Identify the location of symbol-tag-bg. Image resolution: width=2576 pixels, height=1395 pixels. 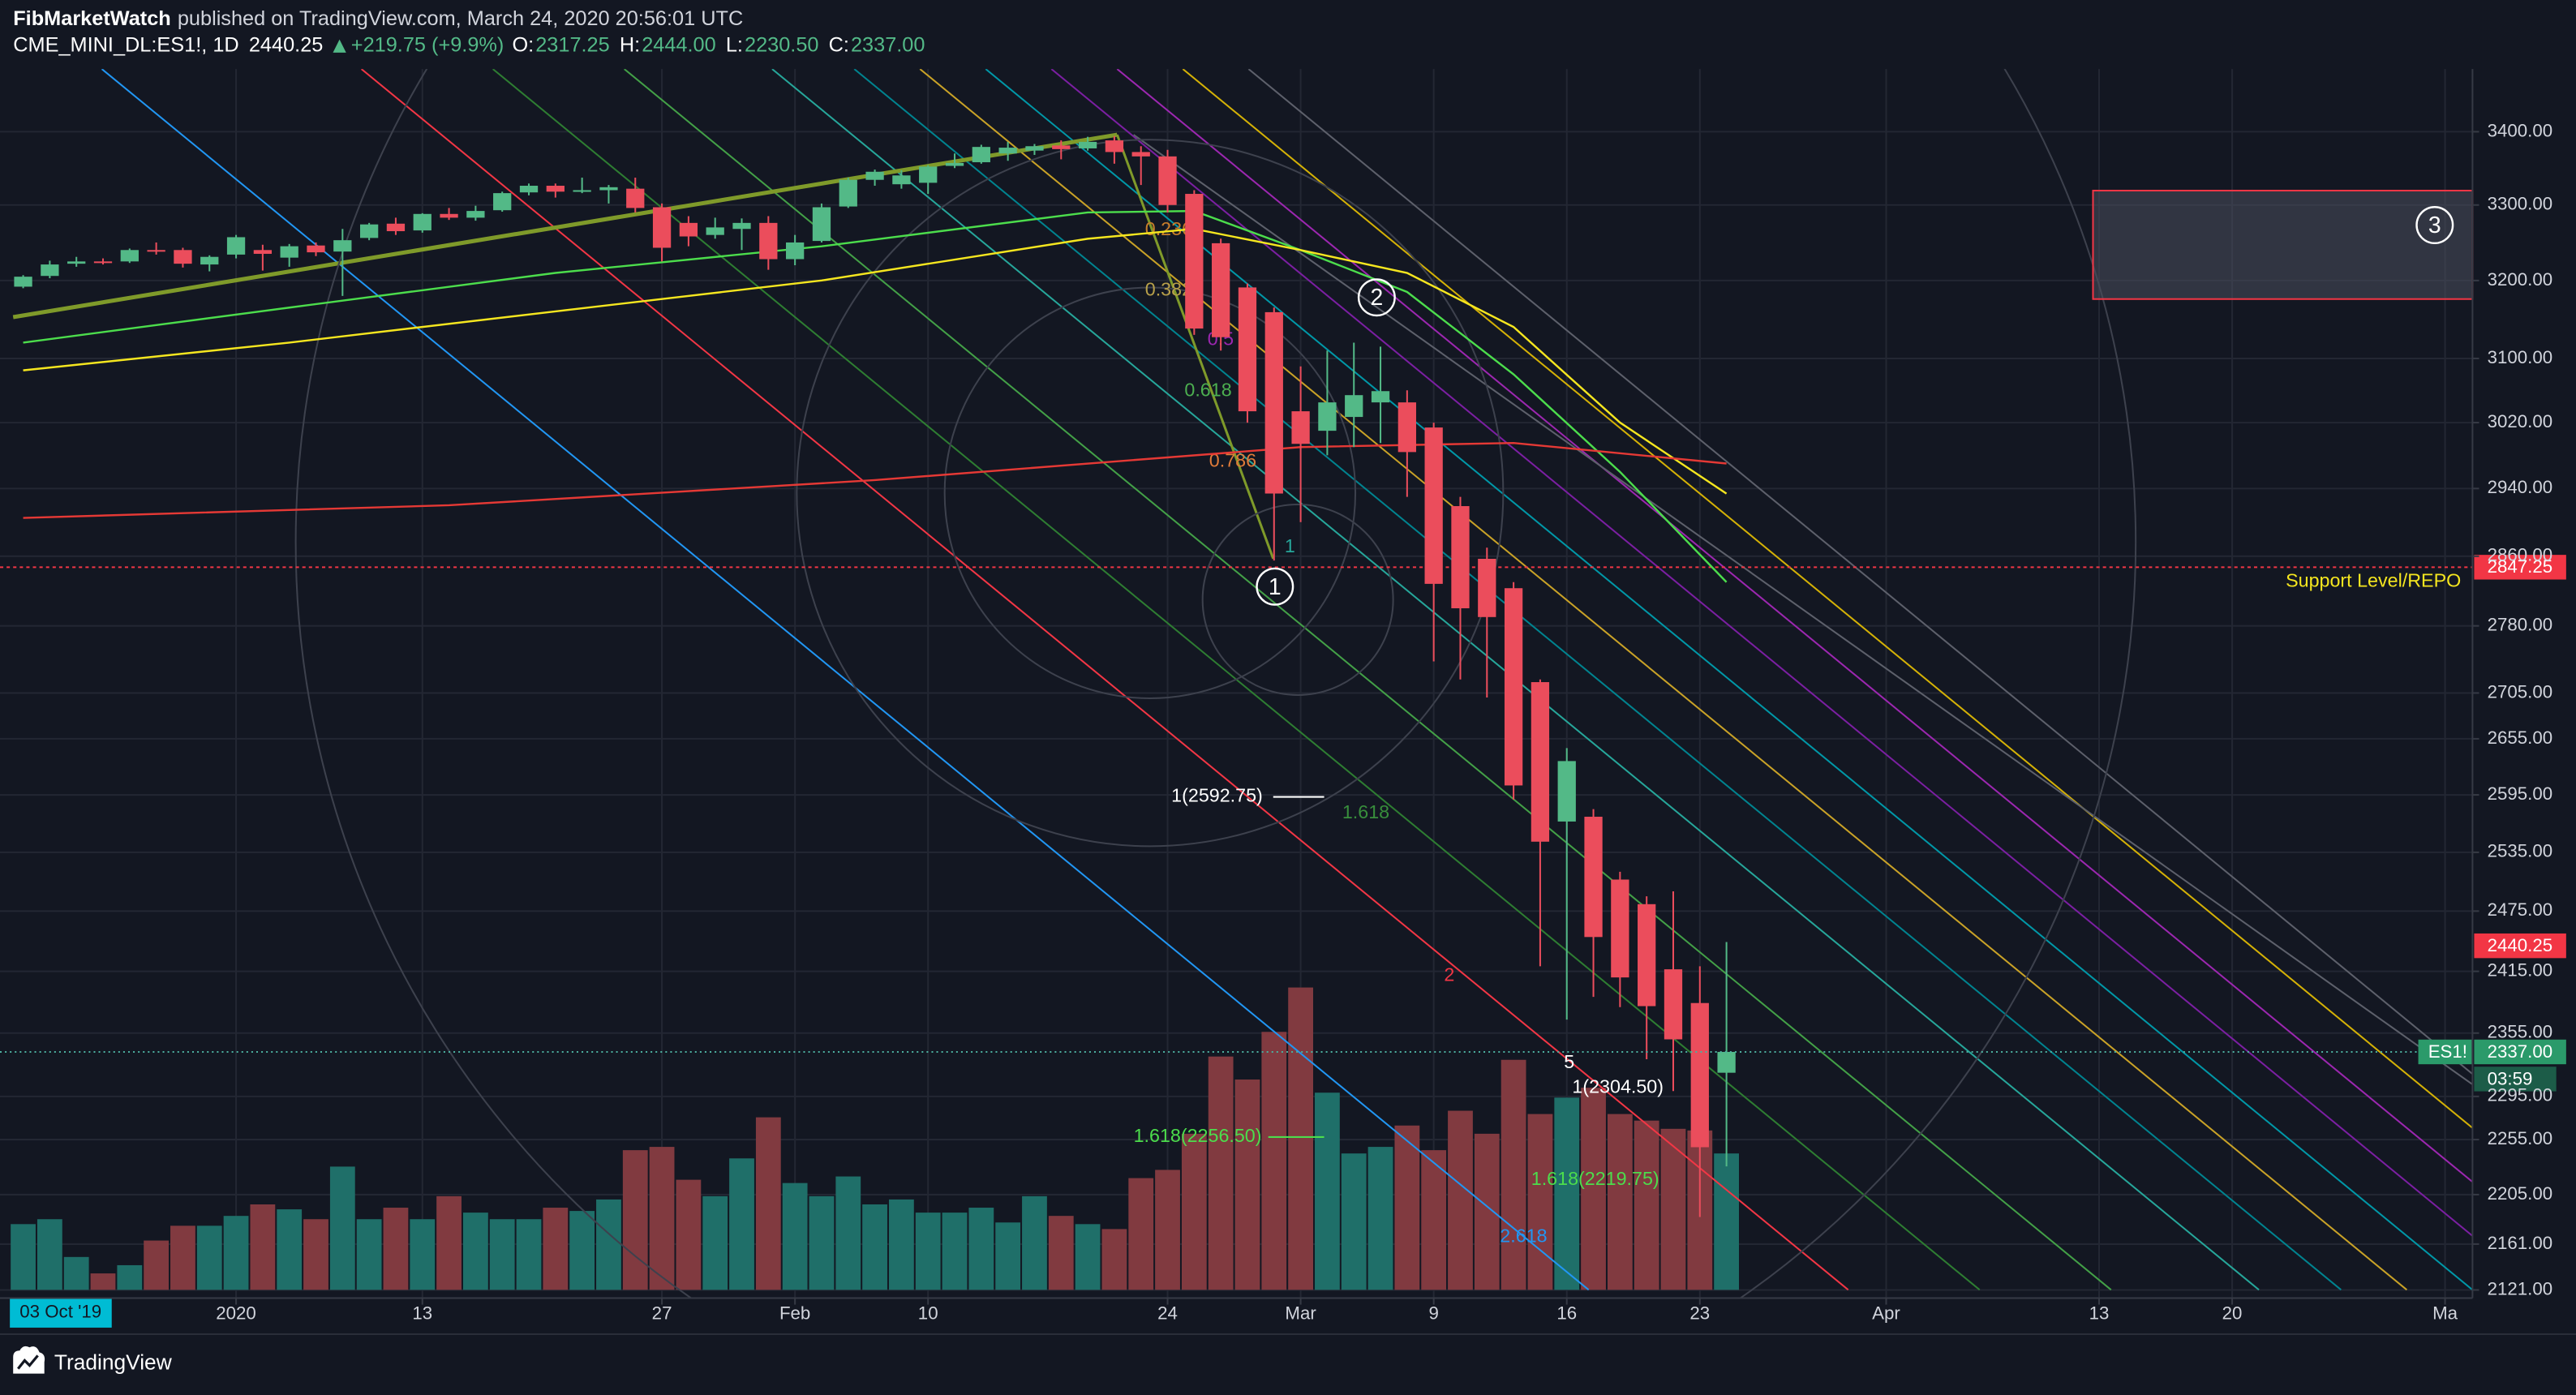
(2445, 1052).